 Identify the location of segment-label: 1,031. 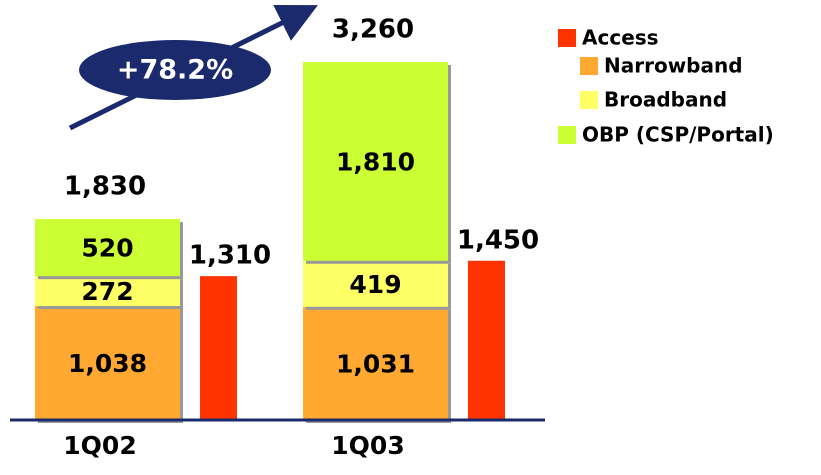
(375, 363).